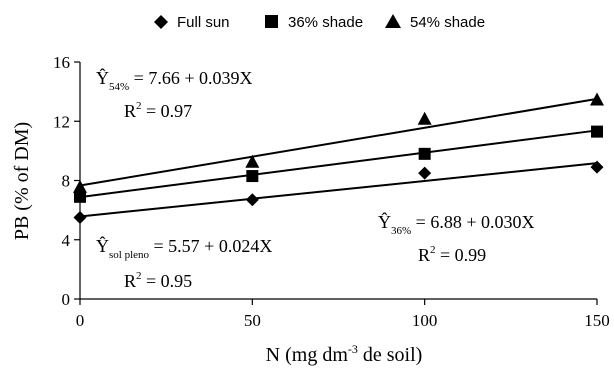 The height and width of the screenshot is (370, 614). What do you see at coordinates (161, 22) in the screenshot?
I see `legend-diamond-marker` at bounding box center [161, 22].